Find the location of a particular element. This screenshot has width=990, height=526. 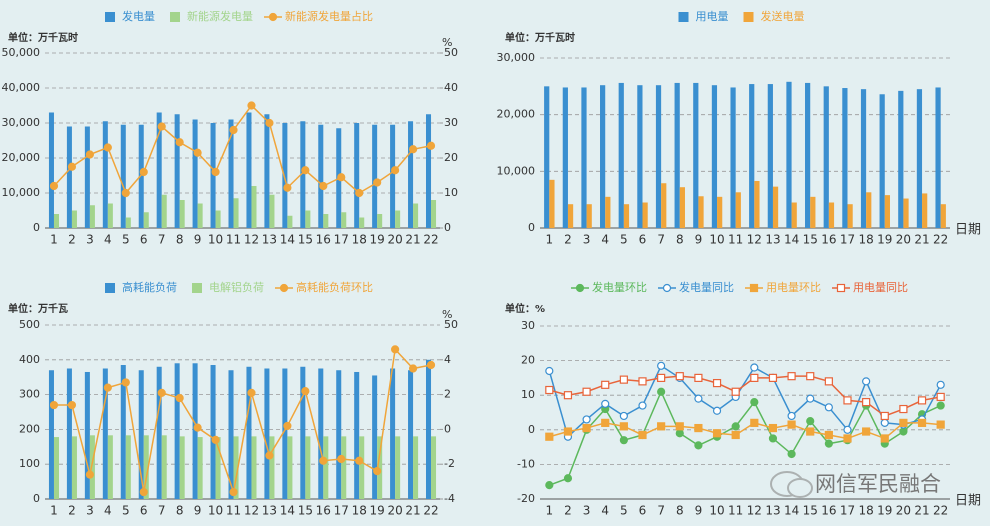

legend-label: 用电量 is located at coordinates (712, 16).